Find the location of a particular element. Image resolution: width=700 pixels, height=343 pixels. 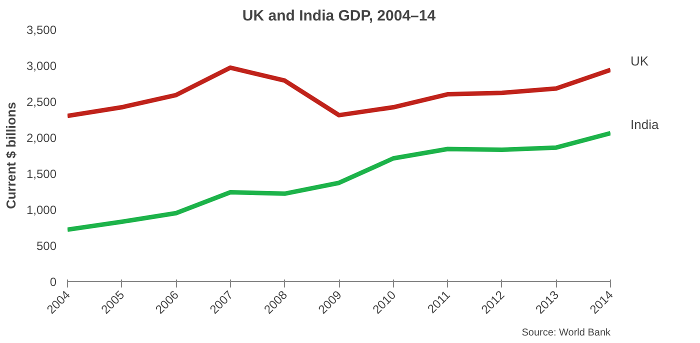

y-tick-label: 1,000 is located at coordinates (41, 210).